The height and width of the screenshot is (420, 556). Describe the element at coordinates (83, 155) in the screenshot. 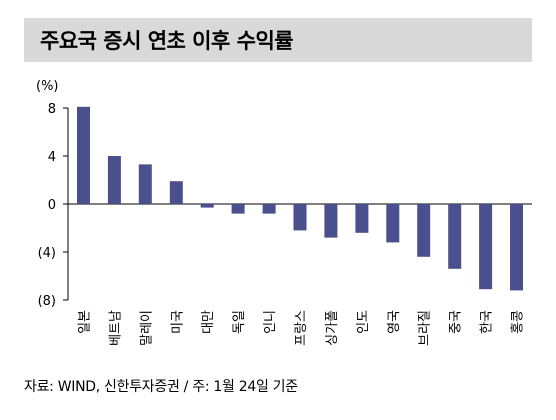

I see `bar-일본` at that location.